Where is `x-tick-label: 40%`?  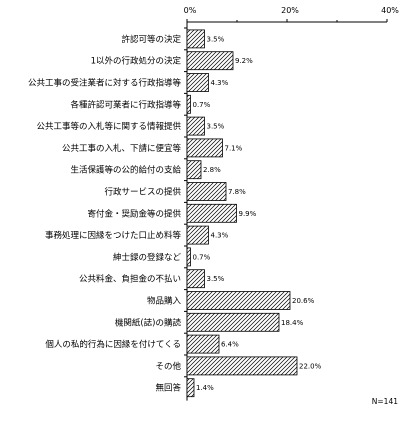
x-tick-label: 40% is located at coordinates (390, 10).